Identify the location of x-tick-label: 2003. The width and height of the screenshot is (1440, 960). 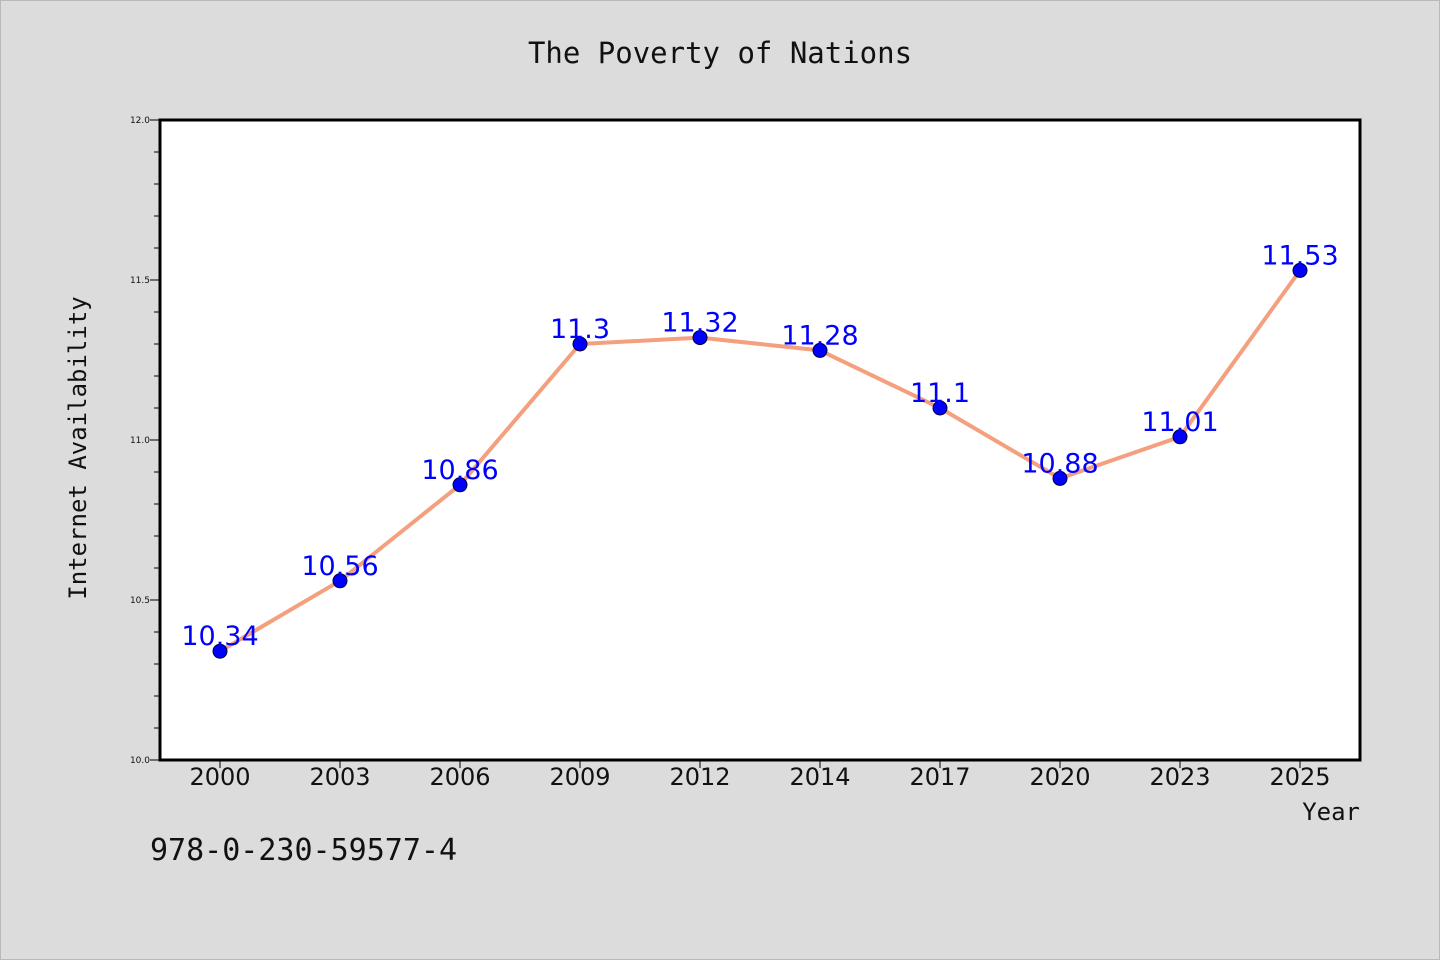
(339, 777).